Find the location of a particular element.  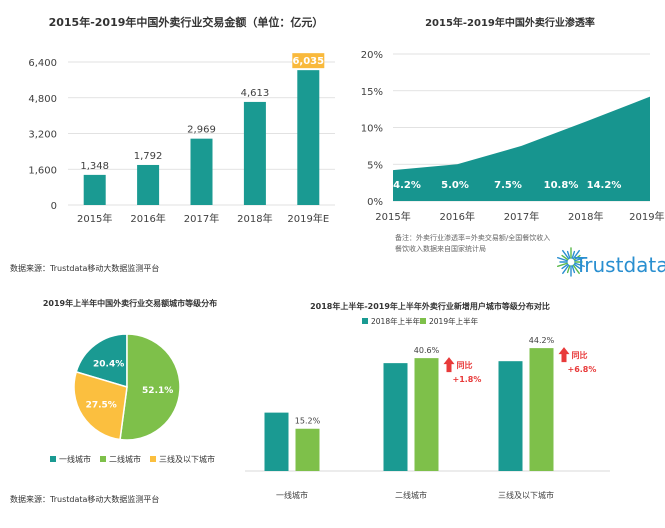

transaction-x-tick: 2019年E is located at coordinates (308, 218).